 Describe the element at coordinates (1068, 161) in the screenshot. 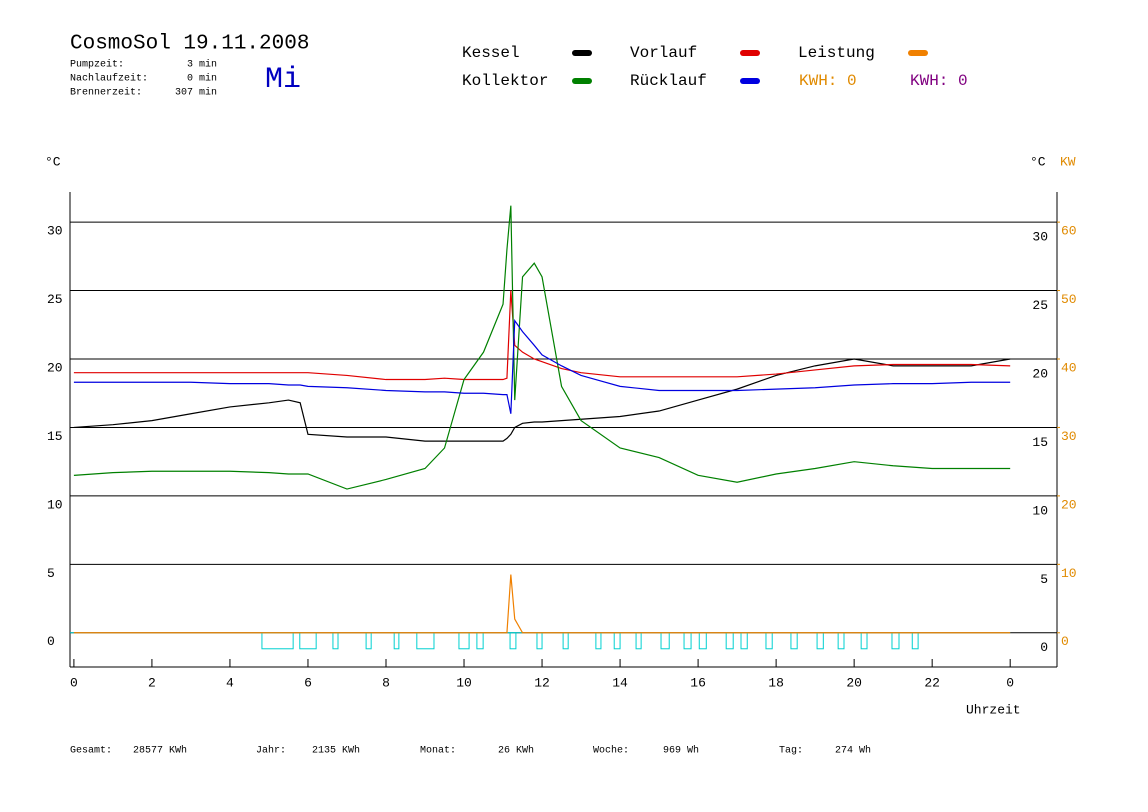

I see `y2-unit: KW` at that location.